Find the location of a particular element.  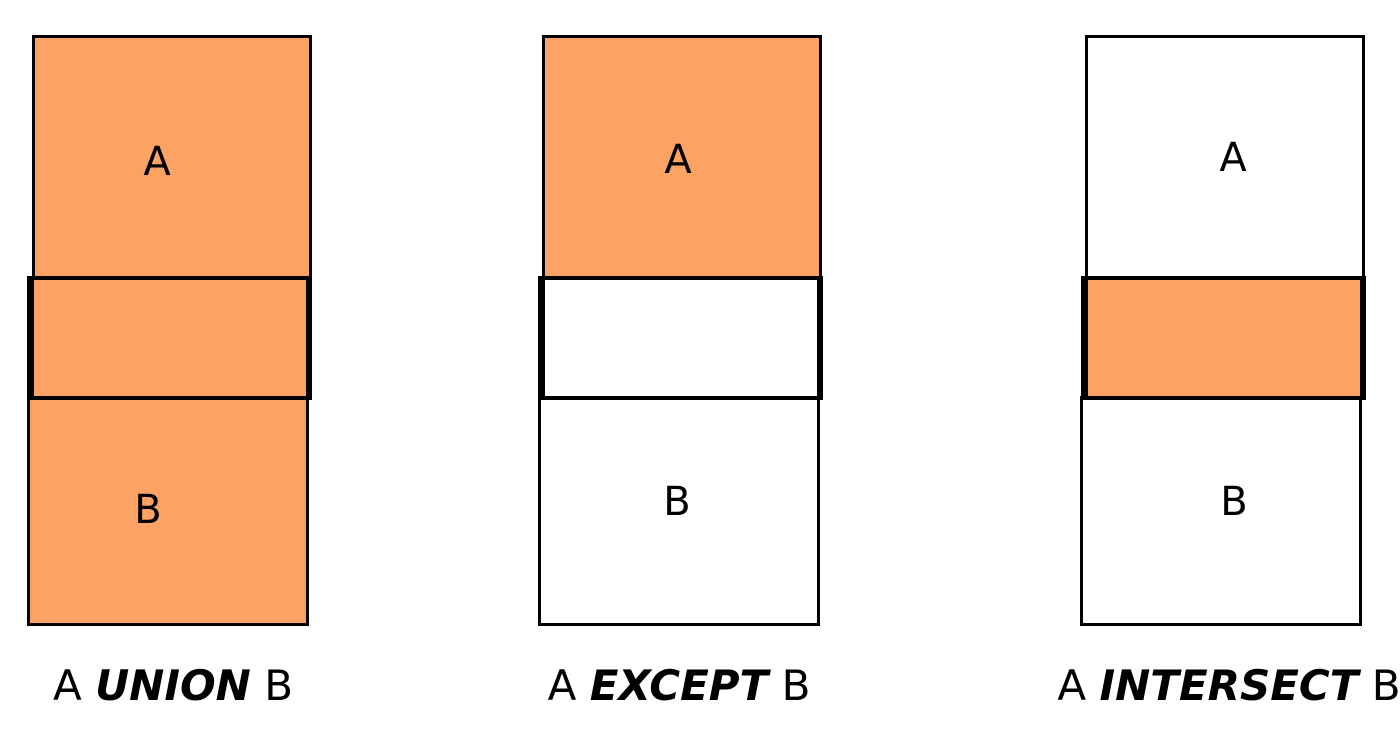

operator-keyword: EXCEPT is located at coordinates (679, 685).